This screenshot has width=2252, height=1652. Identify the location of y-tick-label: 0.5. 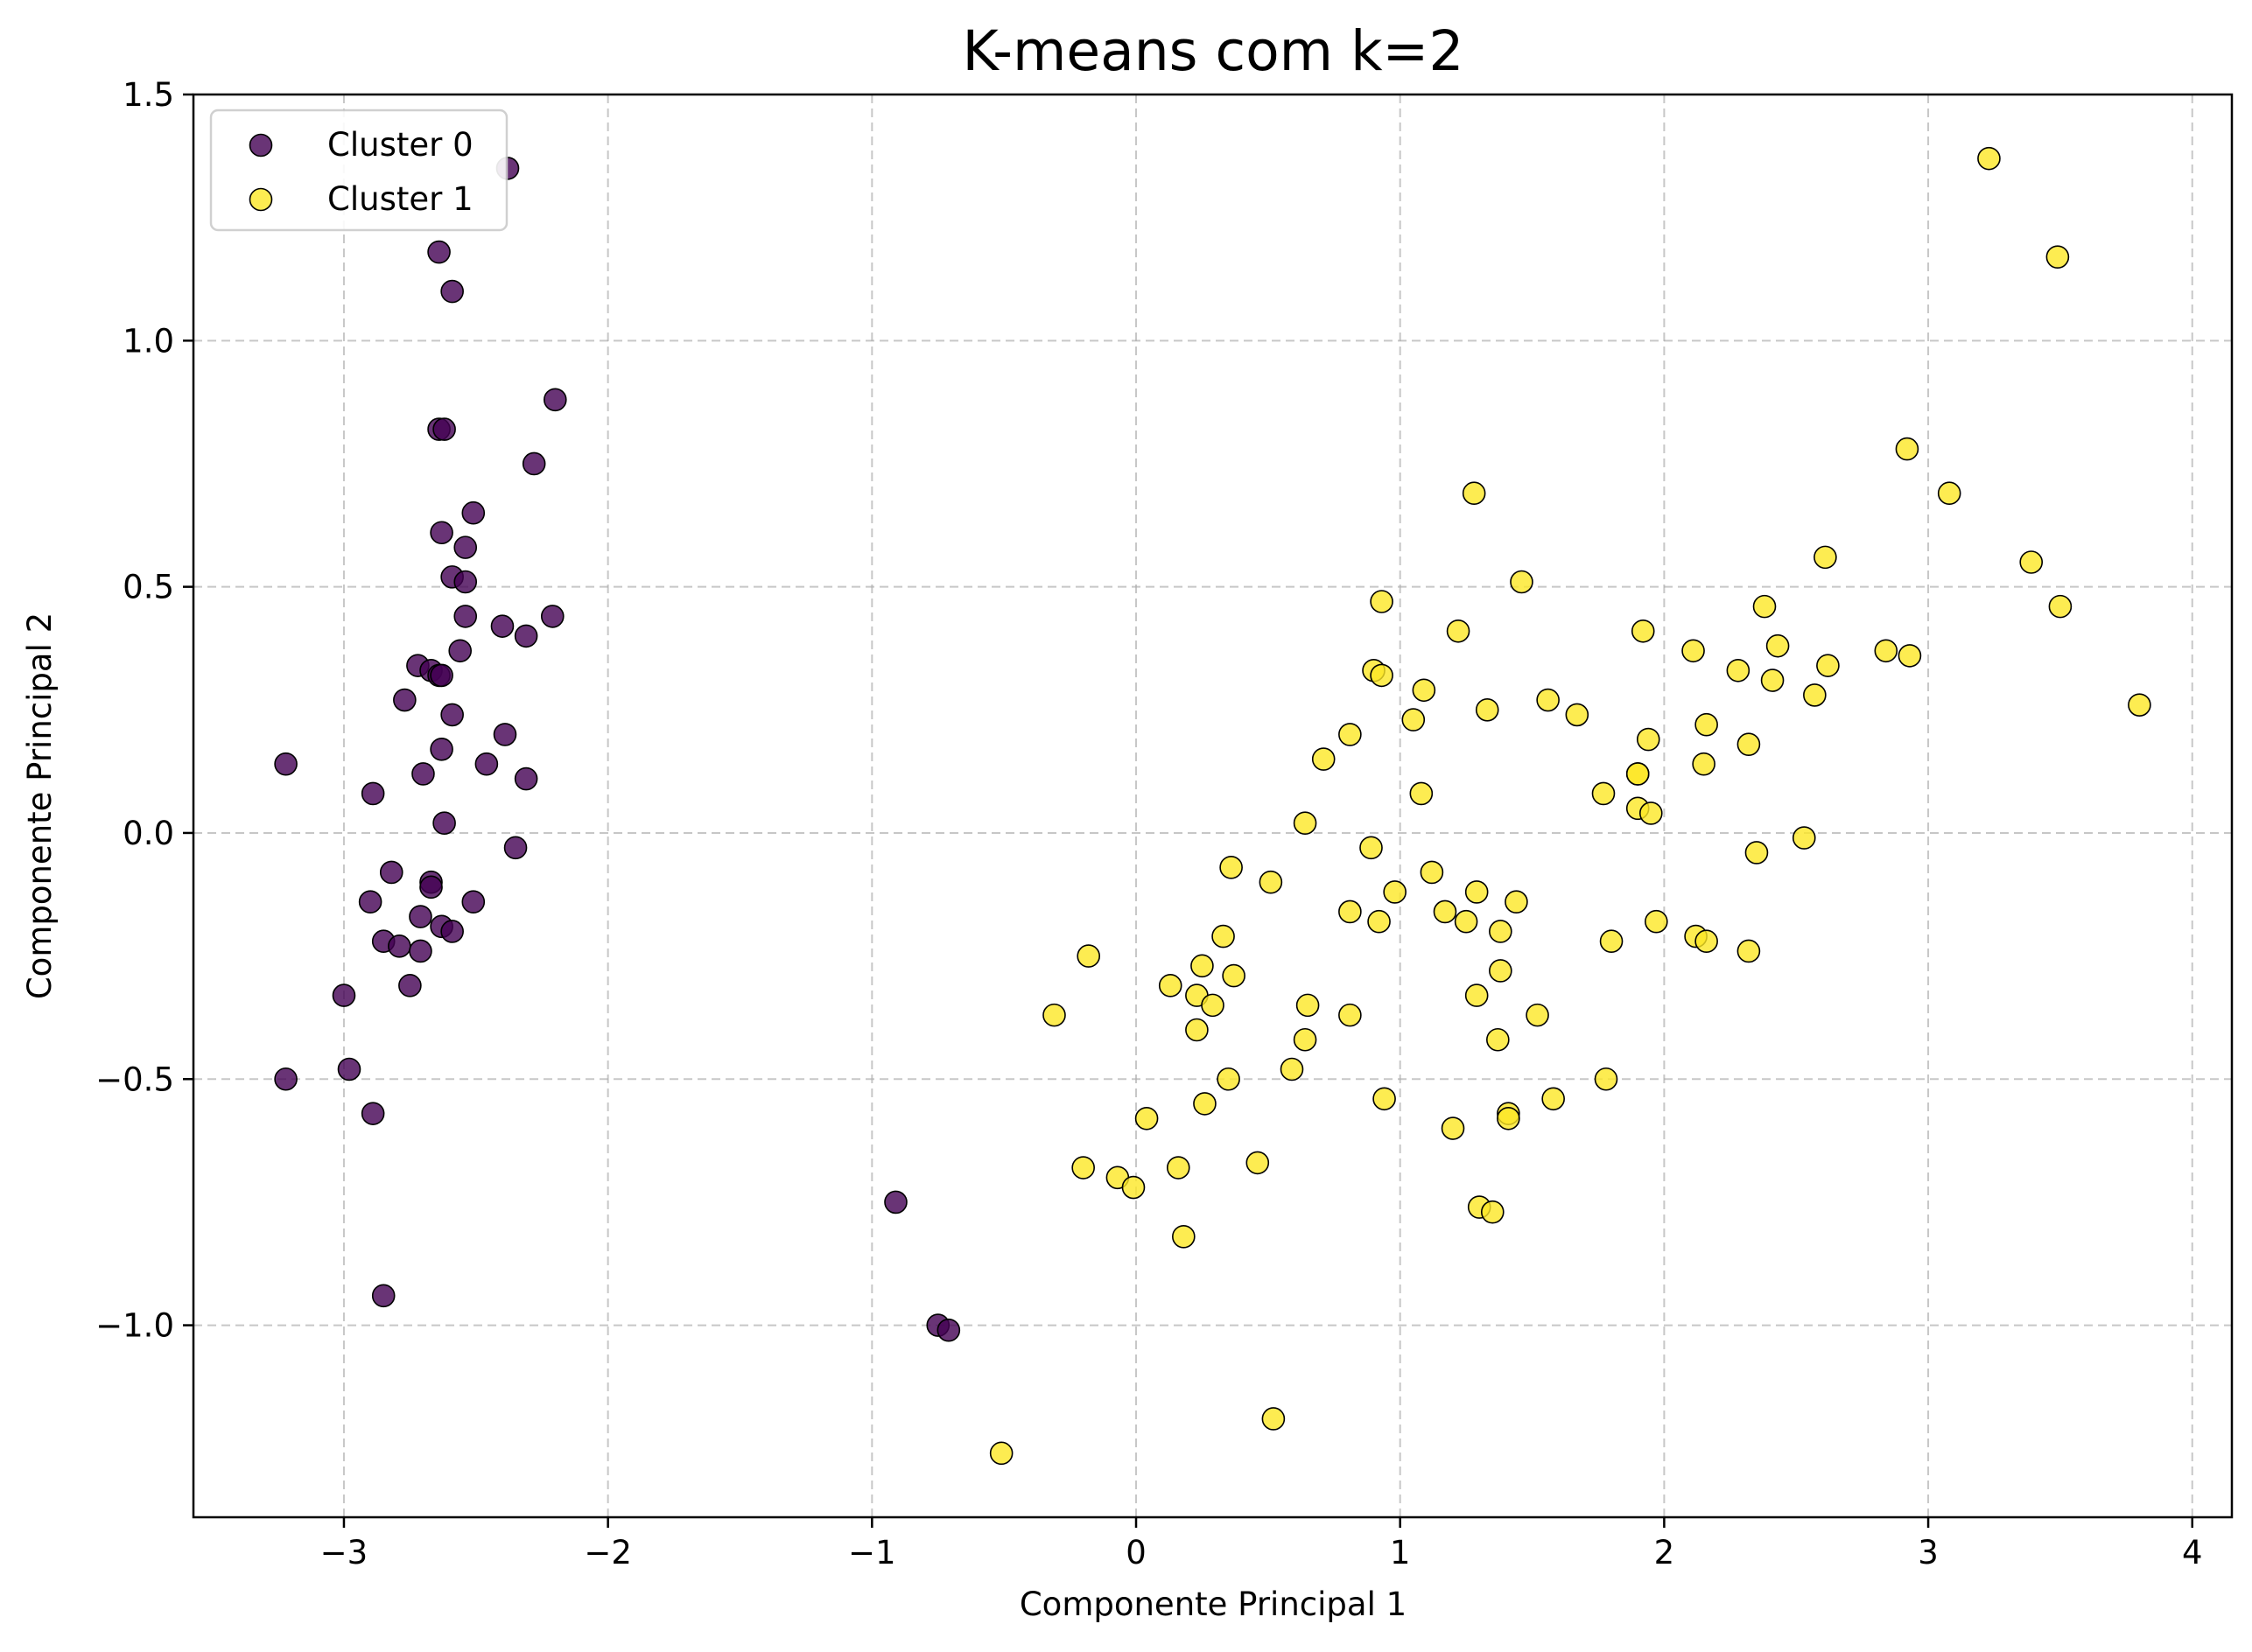
(148, 587).